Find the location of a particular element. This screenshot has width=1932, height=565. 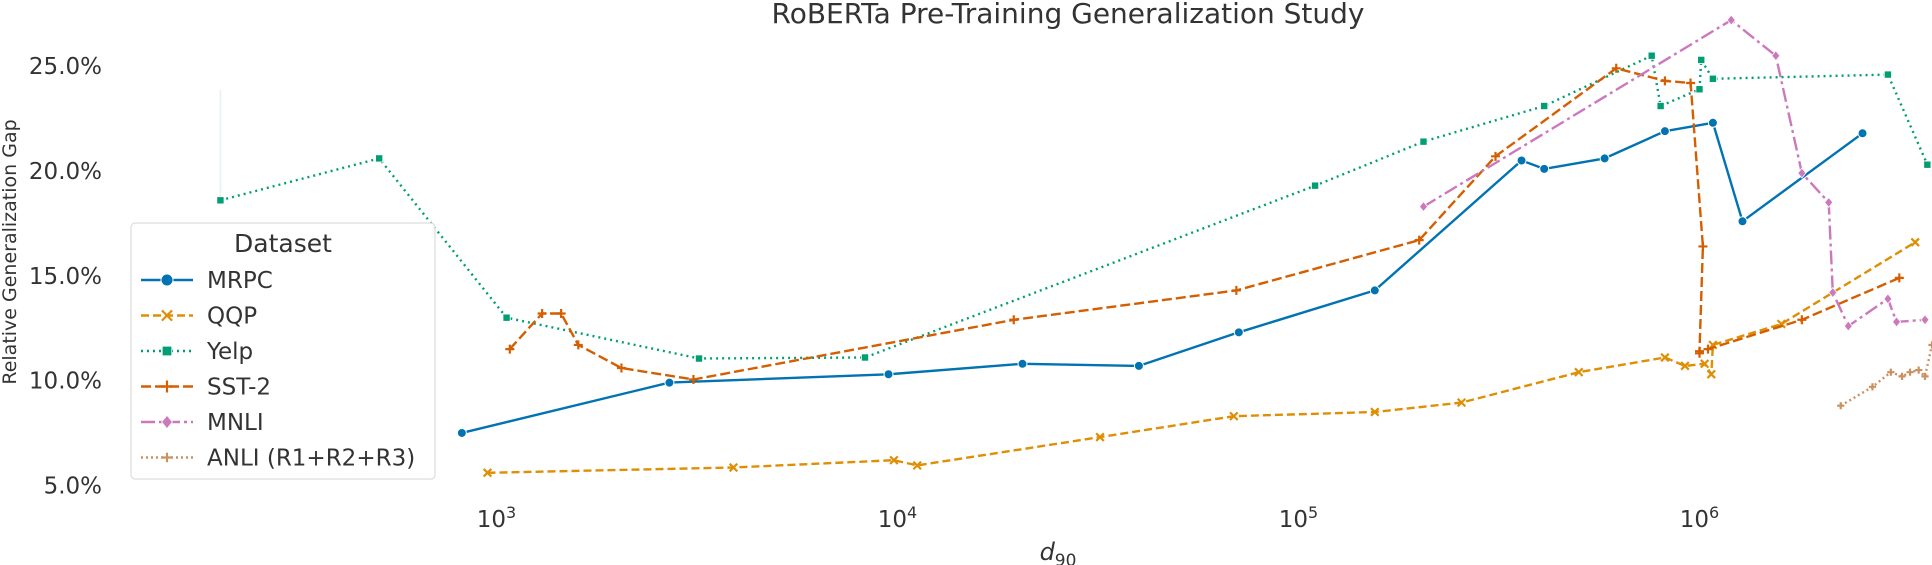

legend-item: ANLI (R1+R2+R3) is located at coordinates (278, 459).